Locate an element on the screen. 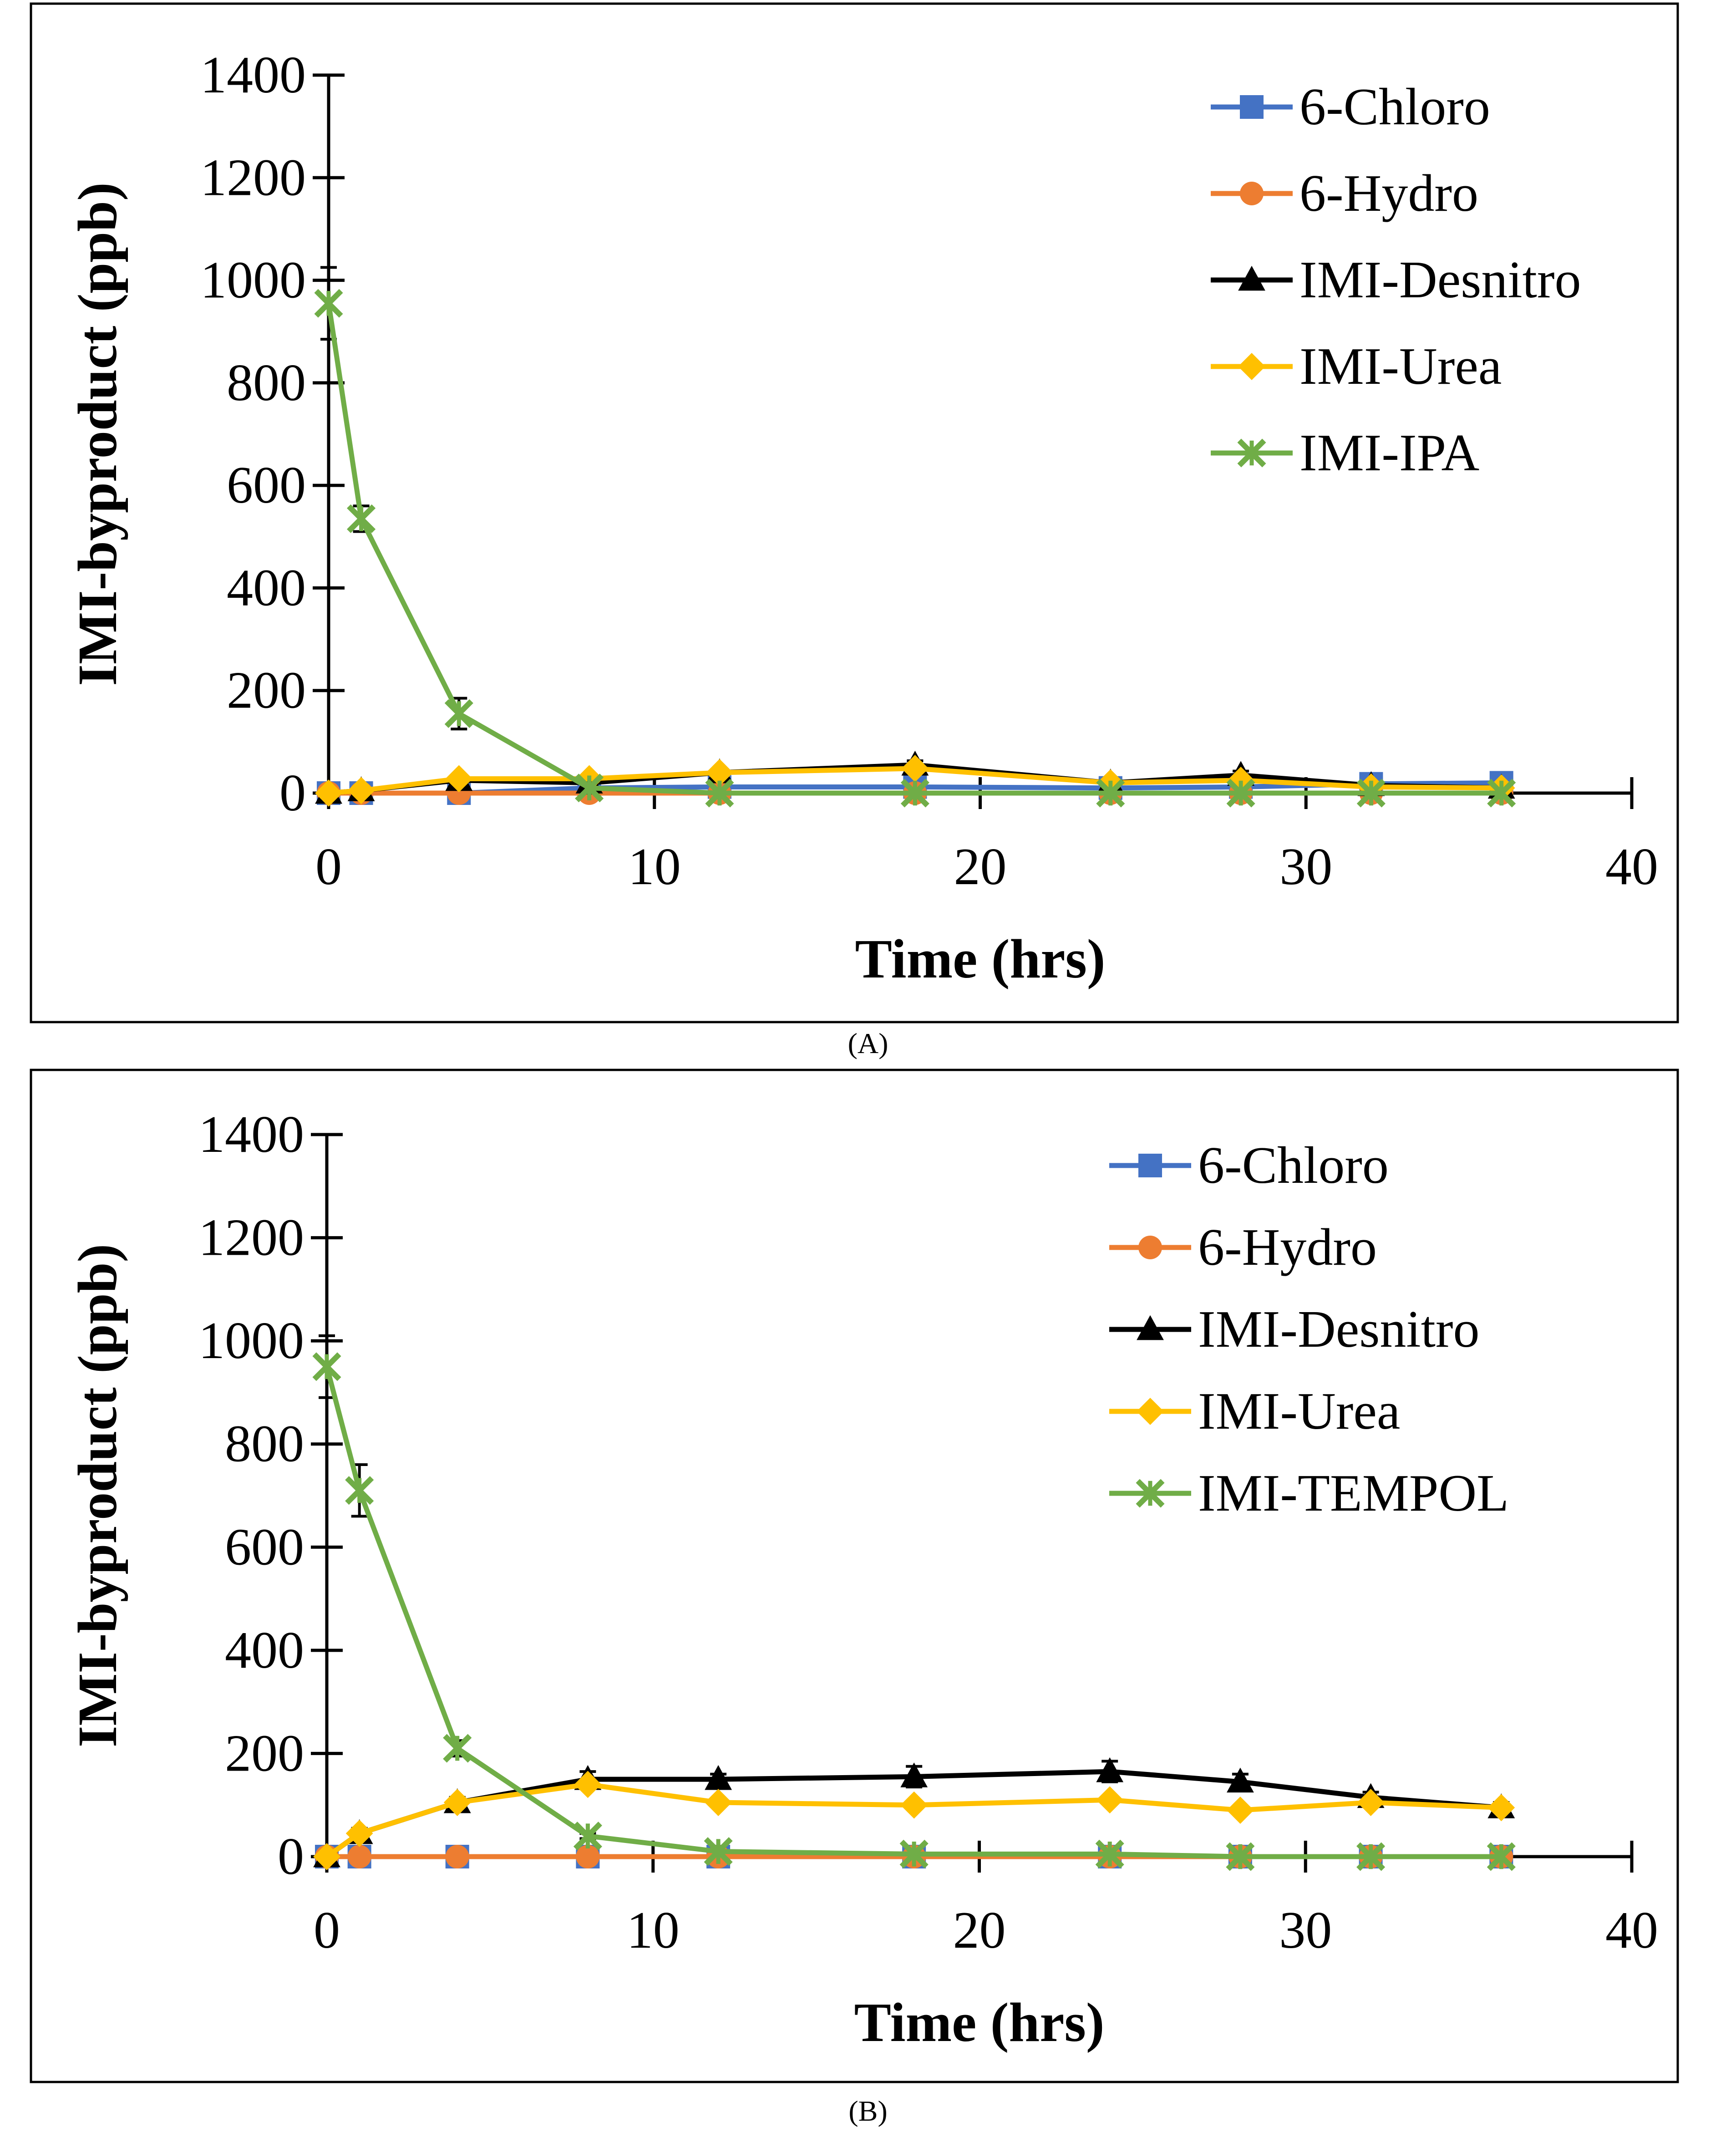  series-line is located at coordinates (915, 781).